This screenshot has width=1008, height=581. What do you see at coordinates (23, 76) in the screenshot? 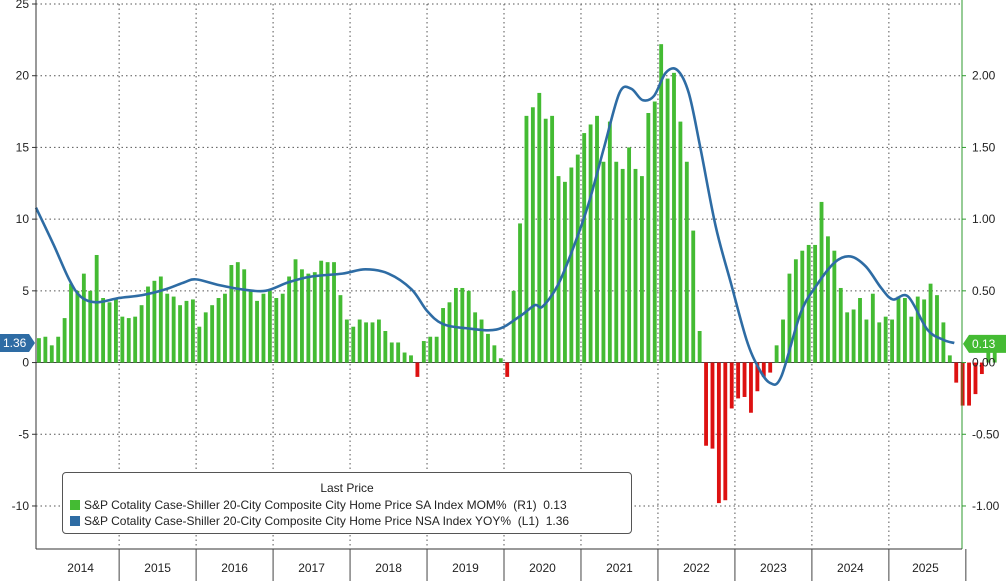
I see `left-tick-label: 20` at bounding box center [23, 76].